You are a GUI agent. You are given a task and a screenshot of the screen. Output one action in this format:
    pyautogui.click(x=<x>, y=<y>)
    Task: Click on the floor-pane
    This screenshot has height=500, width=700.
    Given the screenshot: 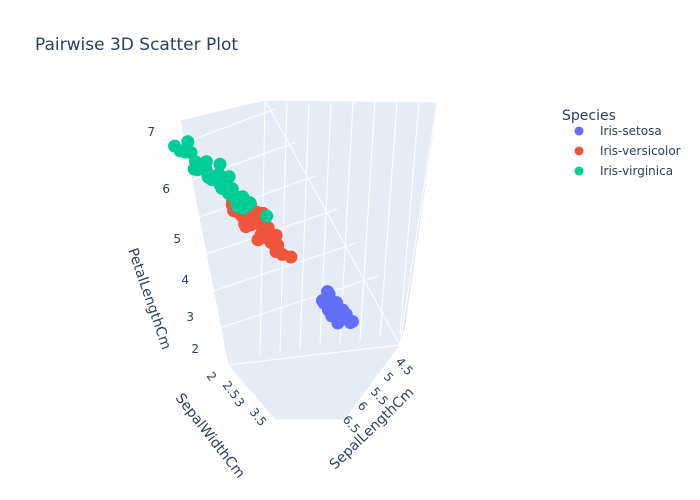 What is the action you would take?
    pyautogui.click(x=314, y=382)
    